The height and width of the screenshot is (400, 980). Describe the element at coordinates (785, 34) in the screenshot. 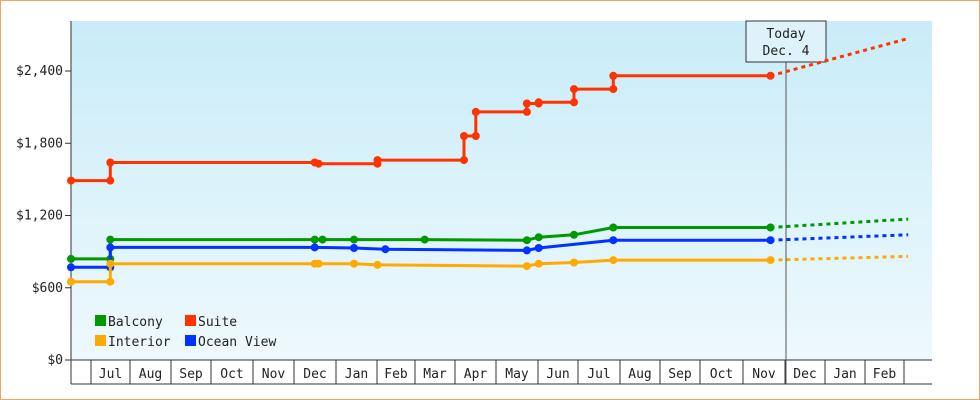

I see `today-label: Today` at that location.